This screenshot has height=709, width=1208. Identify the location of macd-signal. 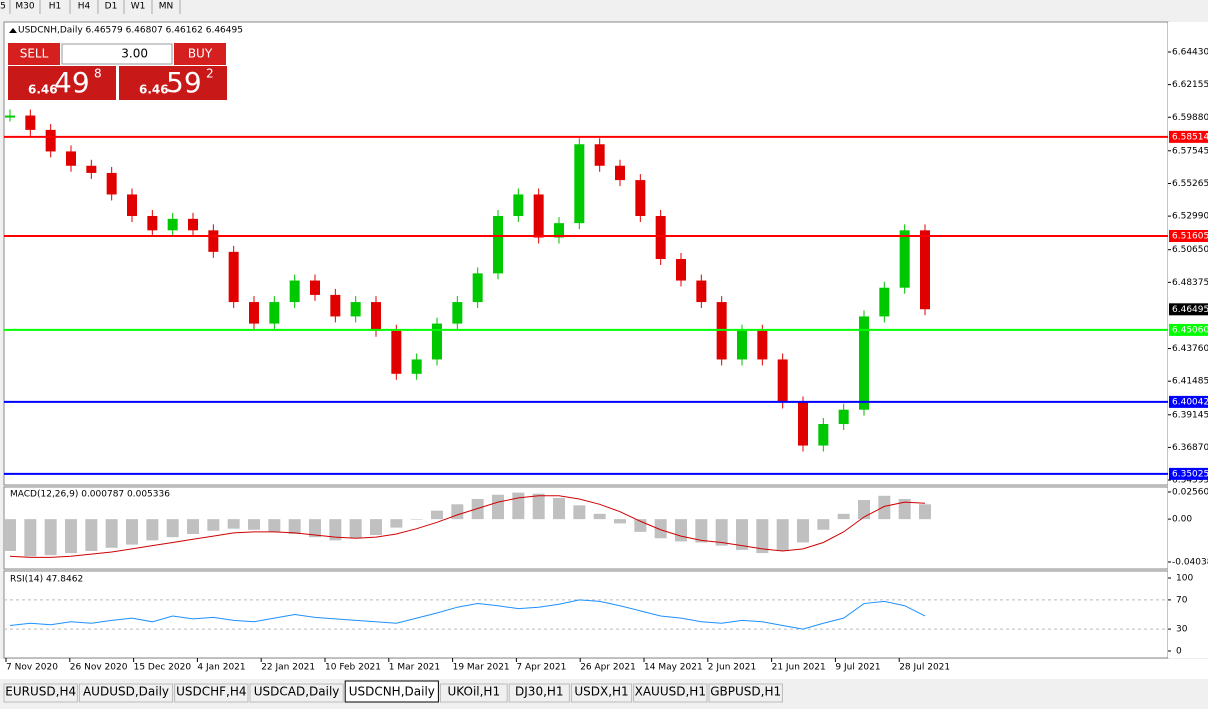
(467, 526).